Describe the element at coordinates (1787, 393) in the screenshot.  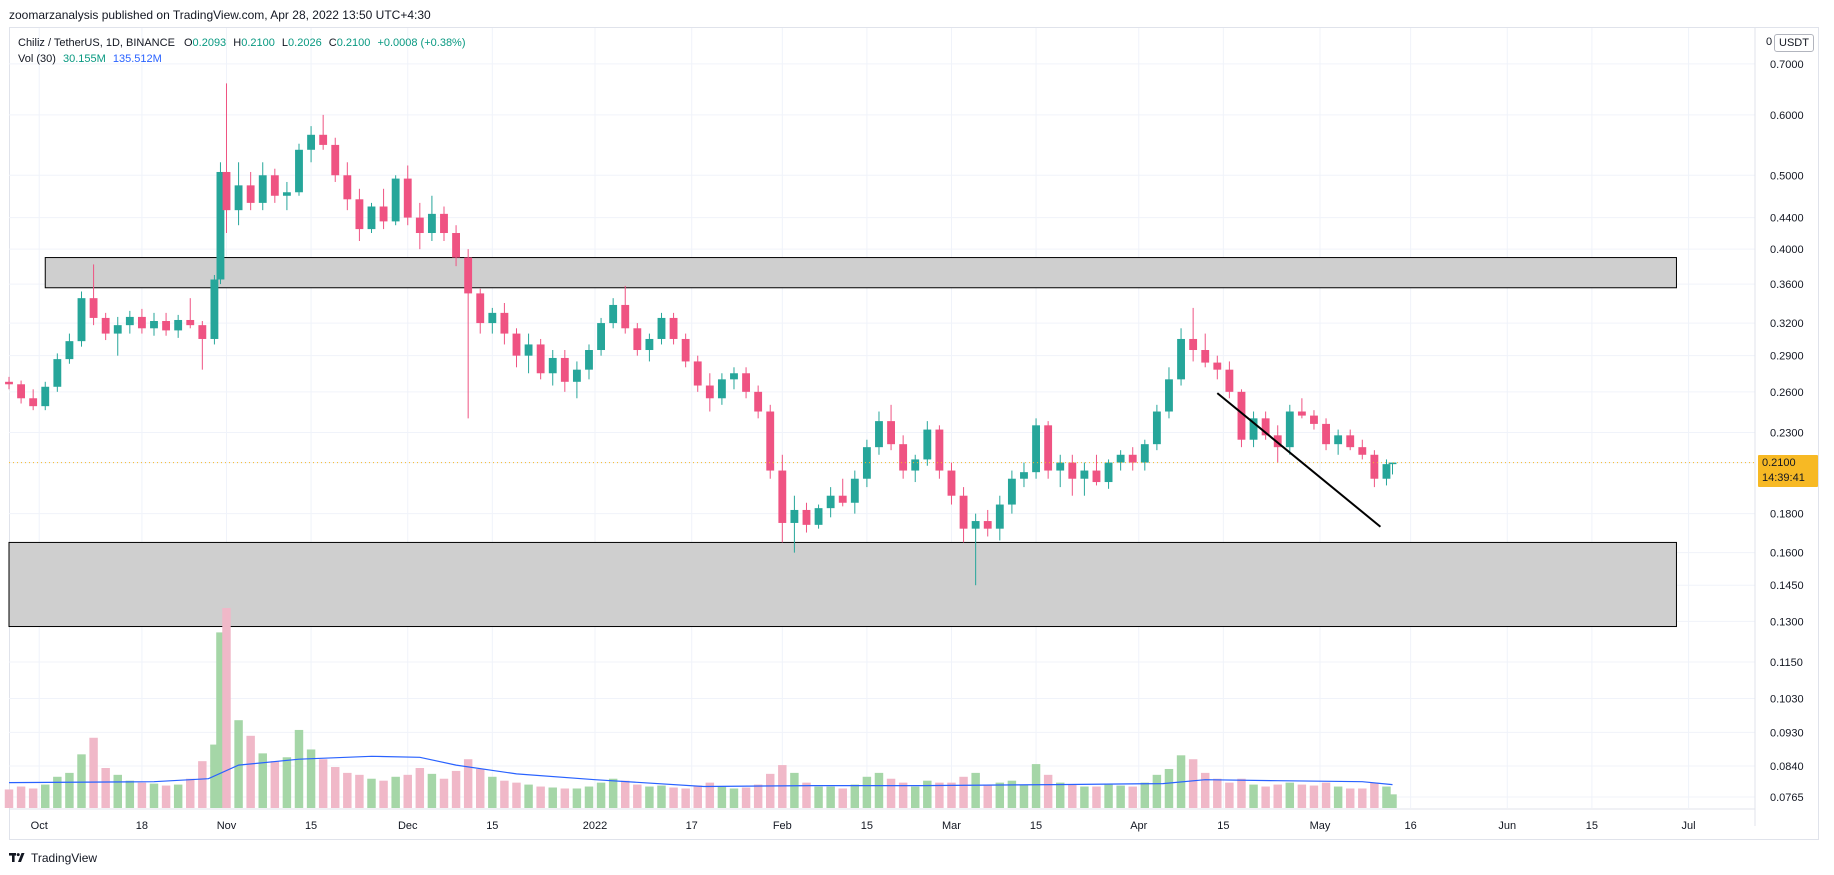
I see `price-tick-label: 0.2600` at that location.